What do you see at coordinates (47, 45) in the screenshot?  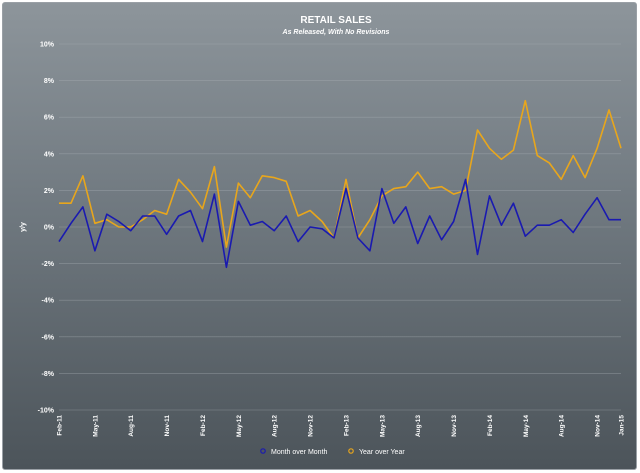 I see `y-tick-label: 10%` at bounding box center [47, 45].